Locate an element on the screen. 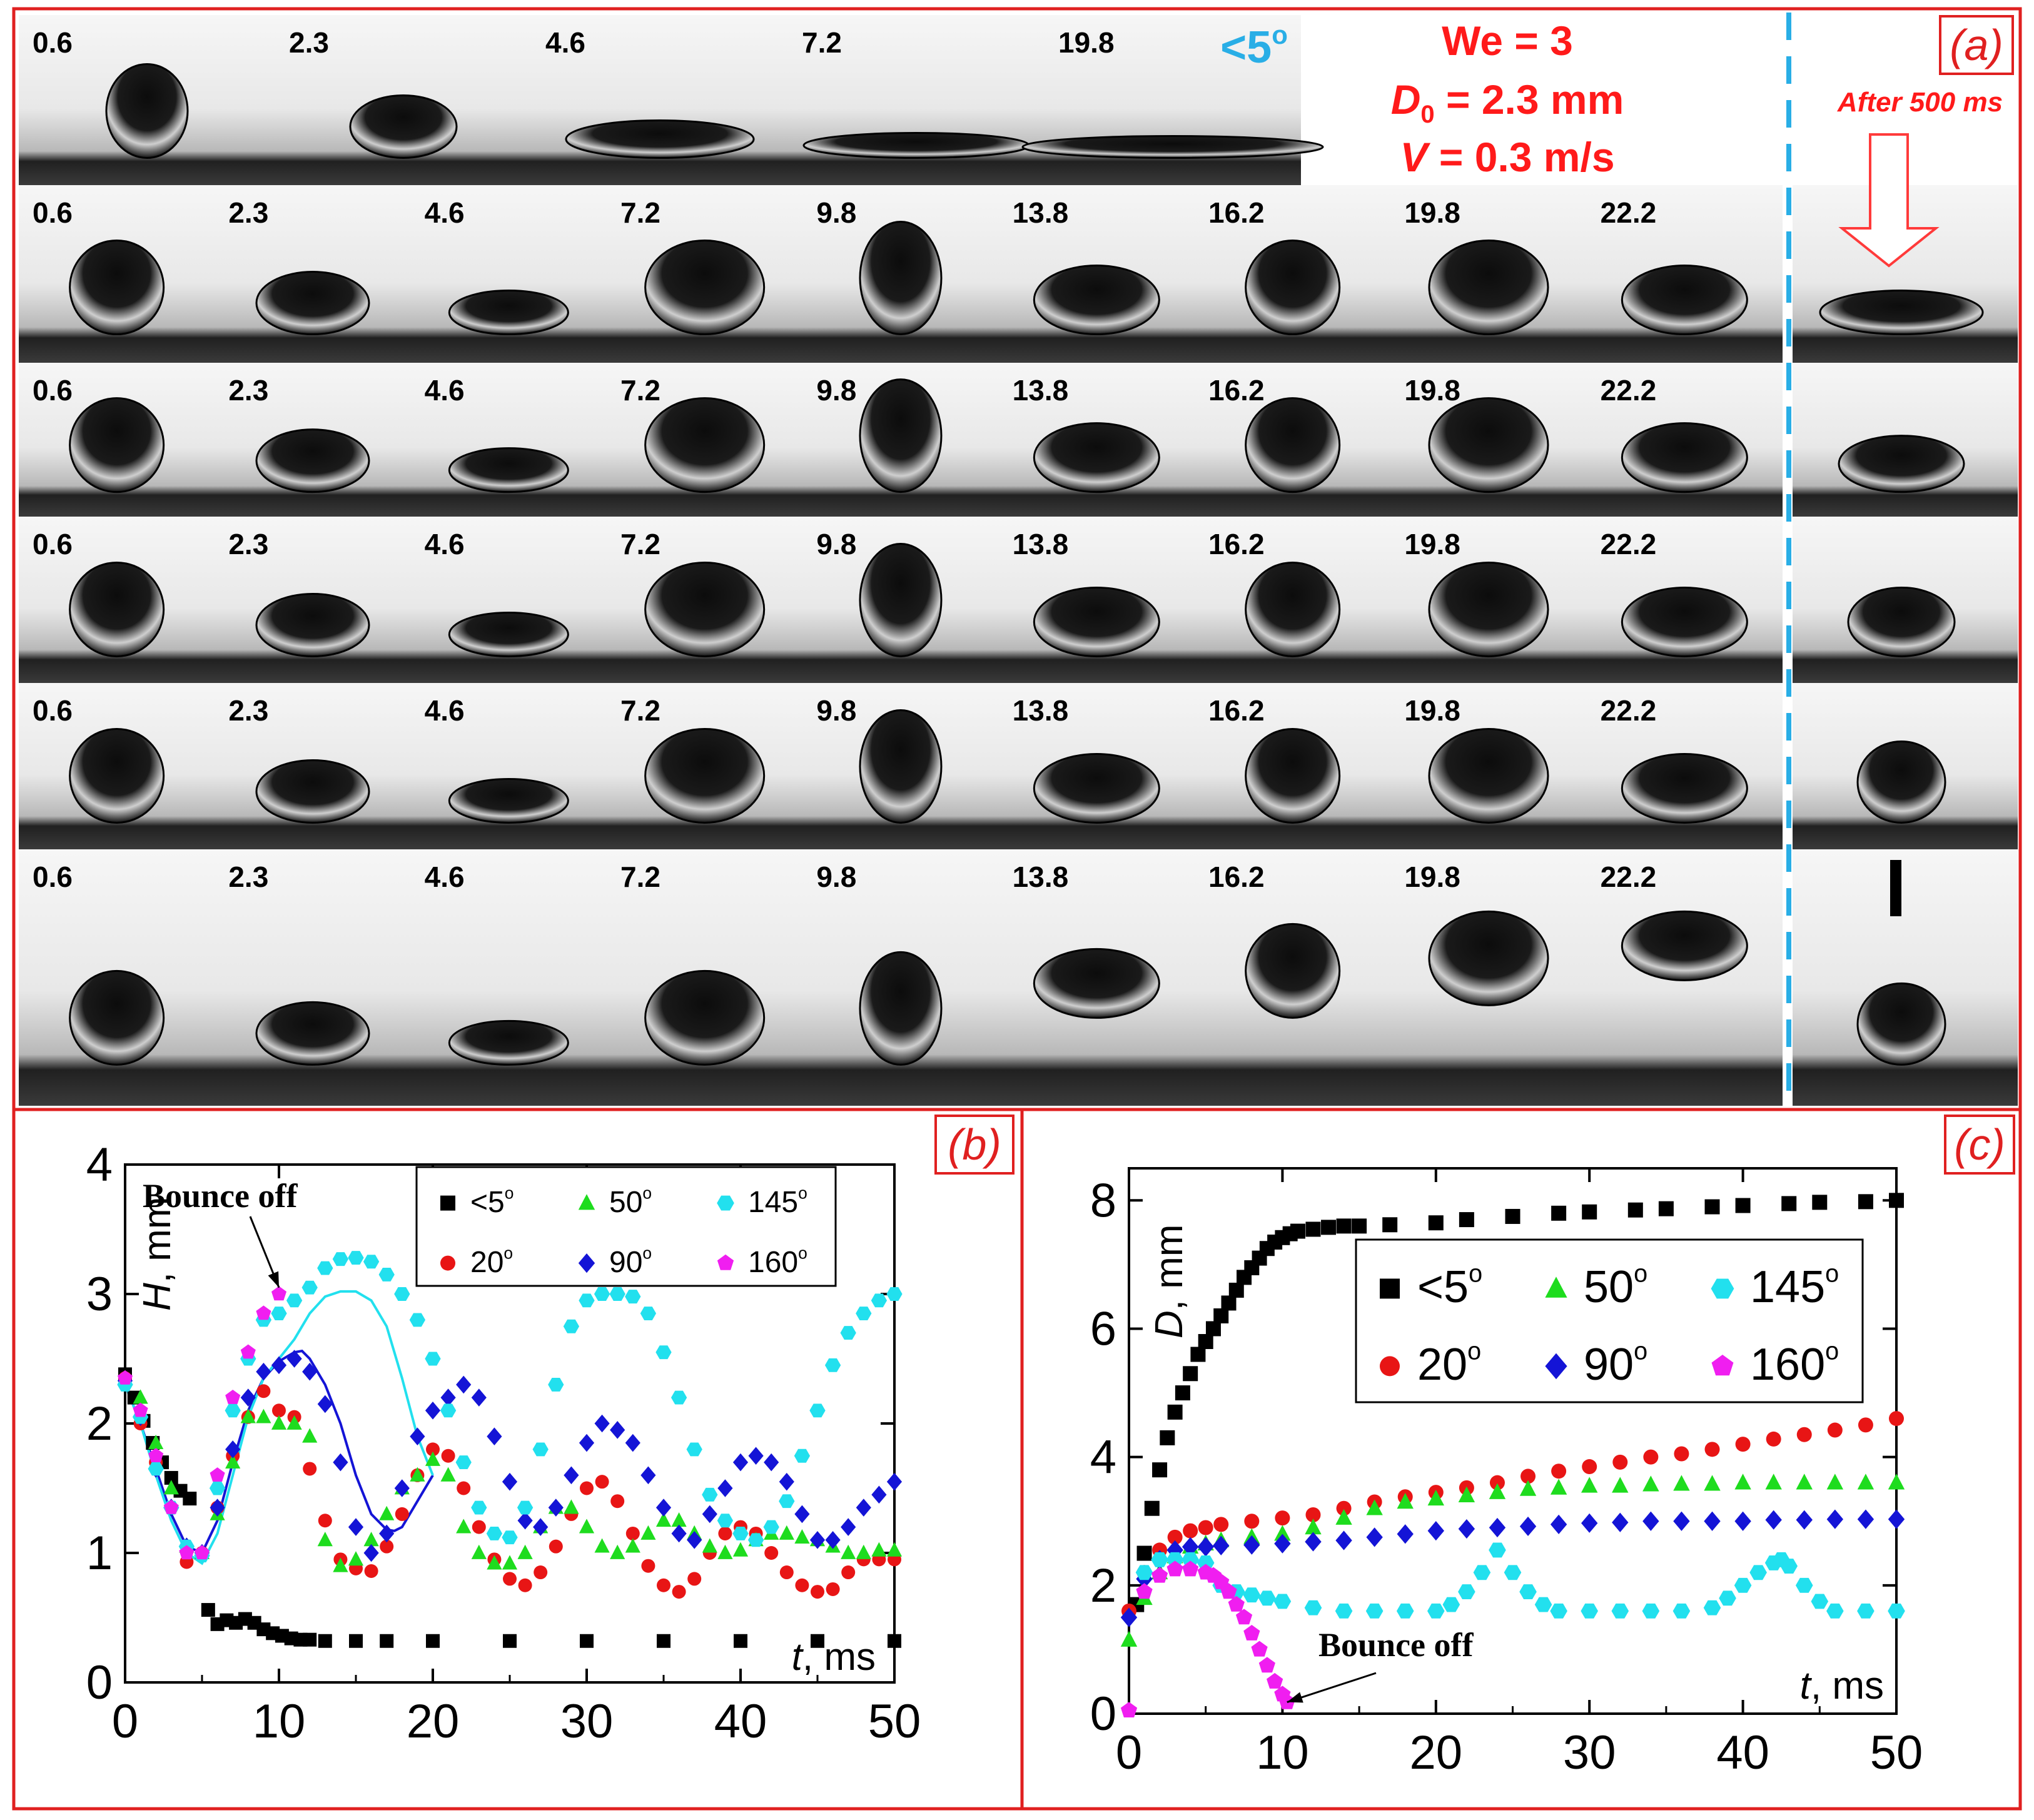 The height and width of the screenshot is (1820, 2034). time-label: 7.2 is located at coordinates (640, 544).